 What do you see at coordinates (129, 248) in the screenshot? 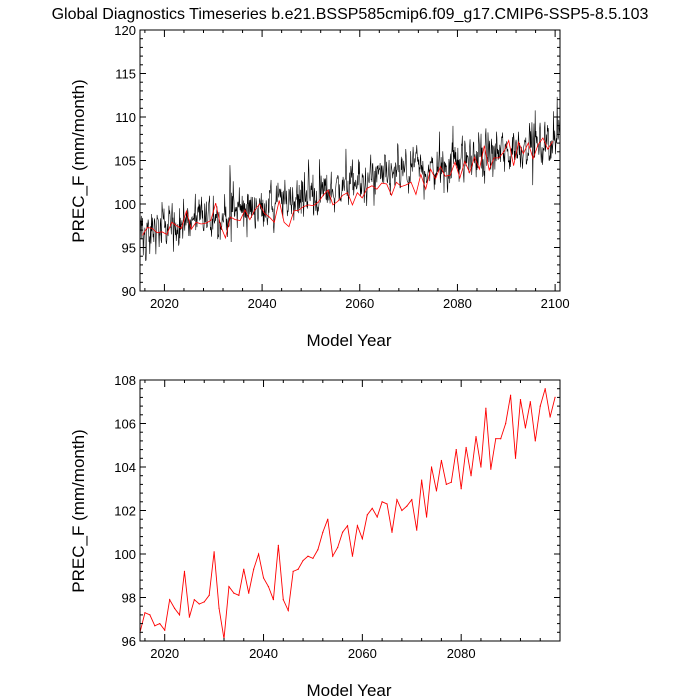
I see `top-y-tick-label: 95` at bounding box center [129, 248].